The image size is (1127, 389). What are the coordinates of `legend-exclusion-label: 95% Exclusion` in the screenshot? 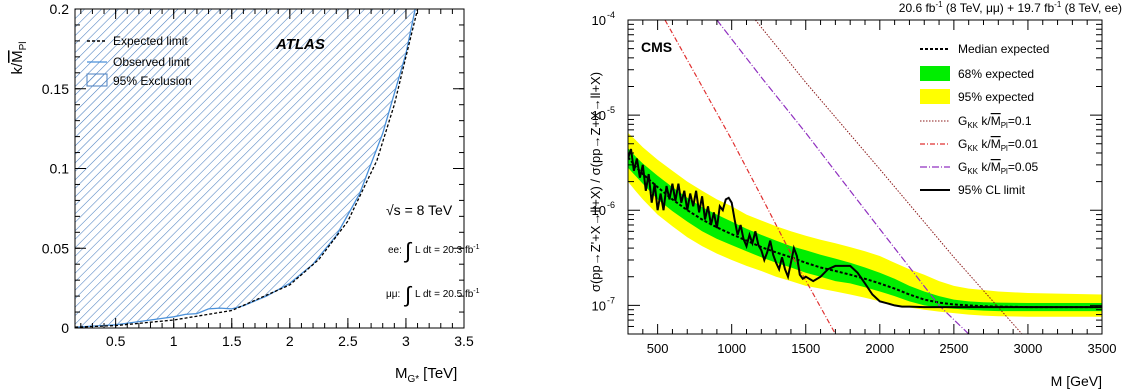 It's located at (152, 81).